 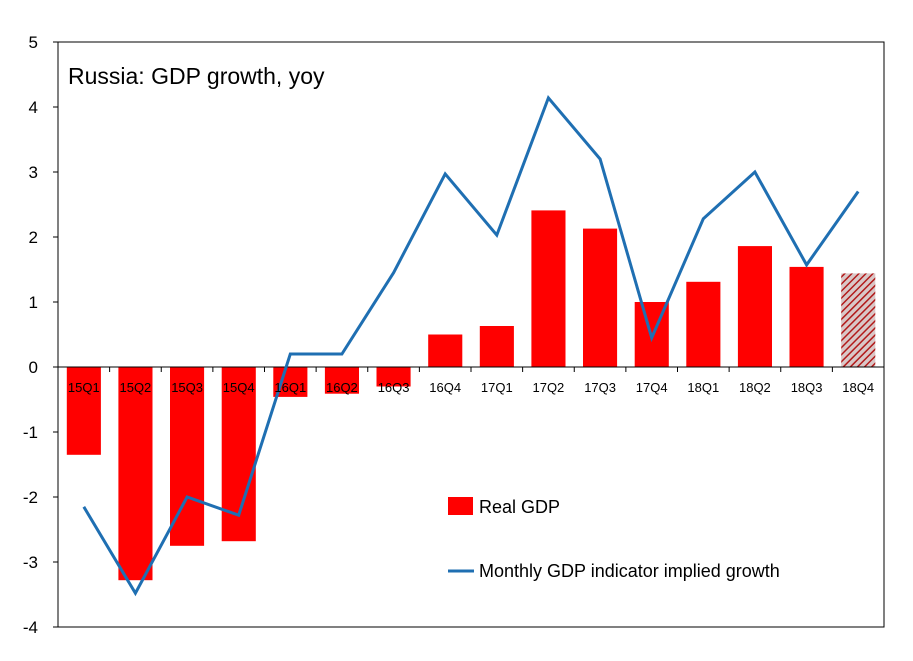 What do you see at coordinates (600, 387) in the screenshot?
I see `x-tick-label: 17Q3` at bounding box center [600, 387].